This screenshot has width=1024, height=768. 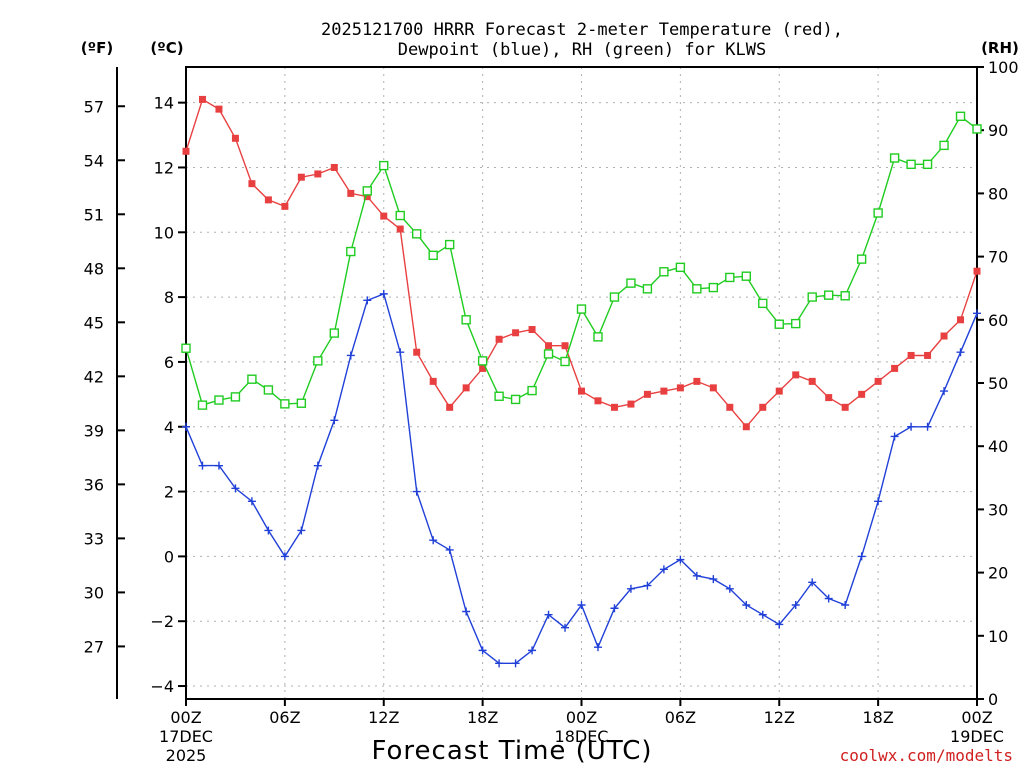 What do you see at coordinates (998, 636) in the screenshot?
I see `rh-tick-label: 10` at bounding box center [998, 636].